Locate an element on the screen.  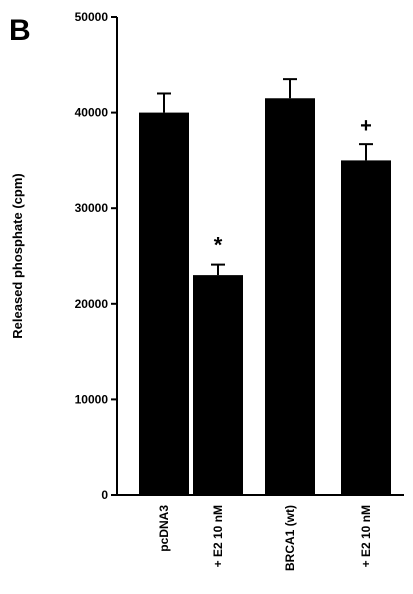
y-tick-label: 50000 is located at coordinates (92, 17).